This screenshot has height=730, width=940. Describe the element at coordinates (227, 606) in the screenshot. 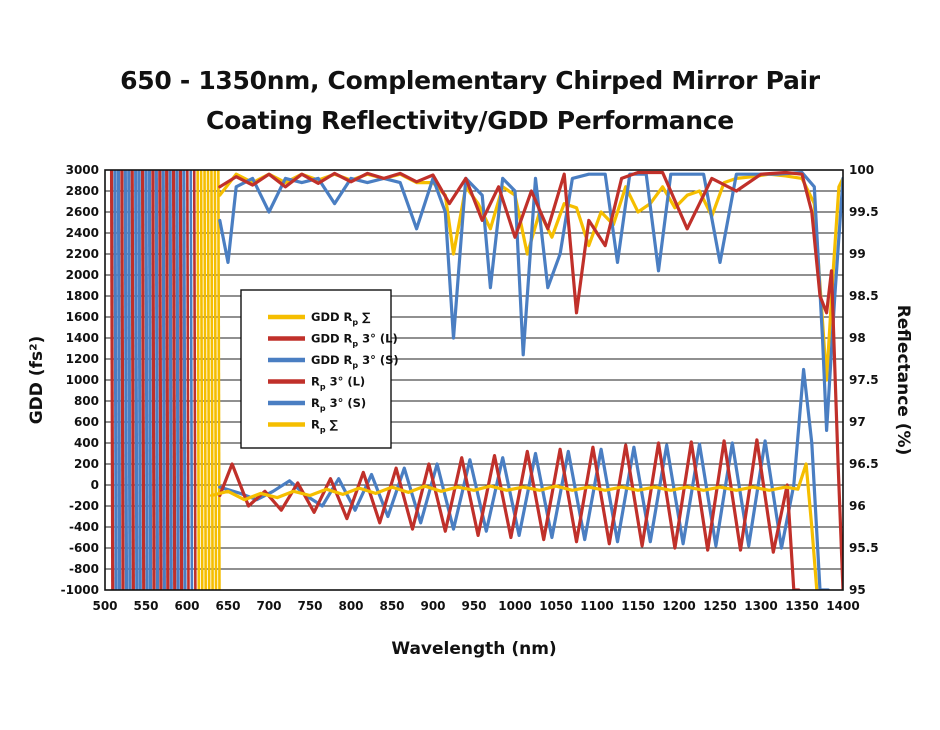

I see `x-tick-label: 650` at that location.